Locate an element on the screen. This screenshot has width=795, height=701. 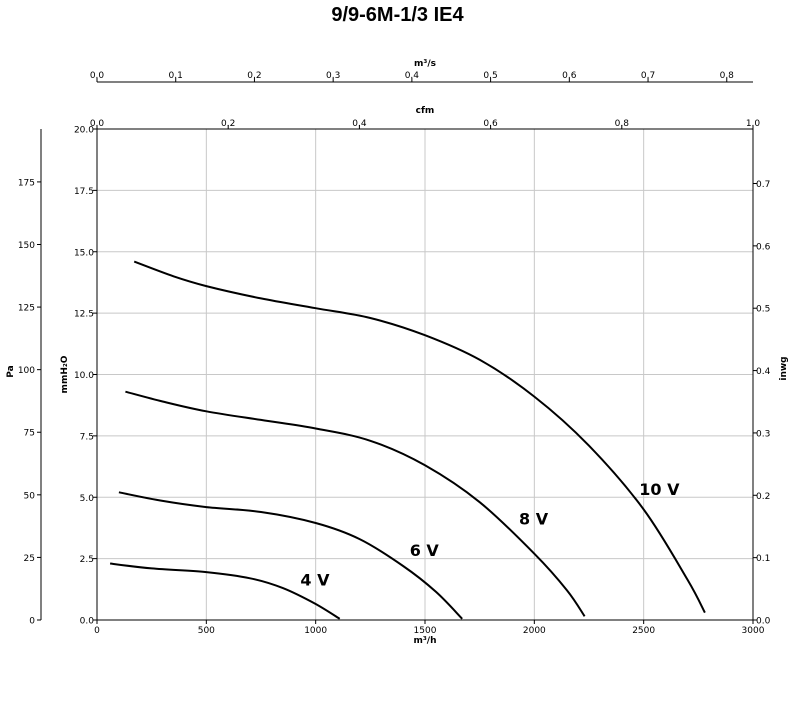
inwg-tick-label: 0.6 is located at coordinates (763, 247).